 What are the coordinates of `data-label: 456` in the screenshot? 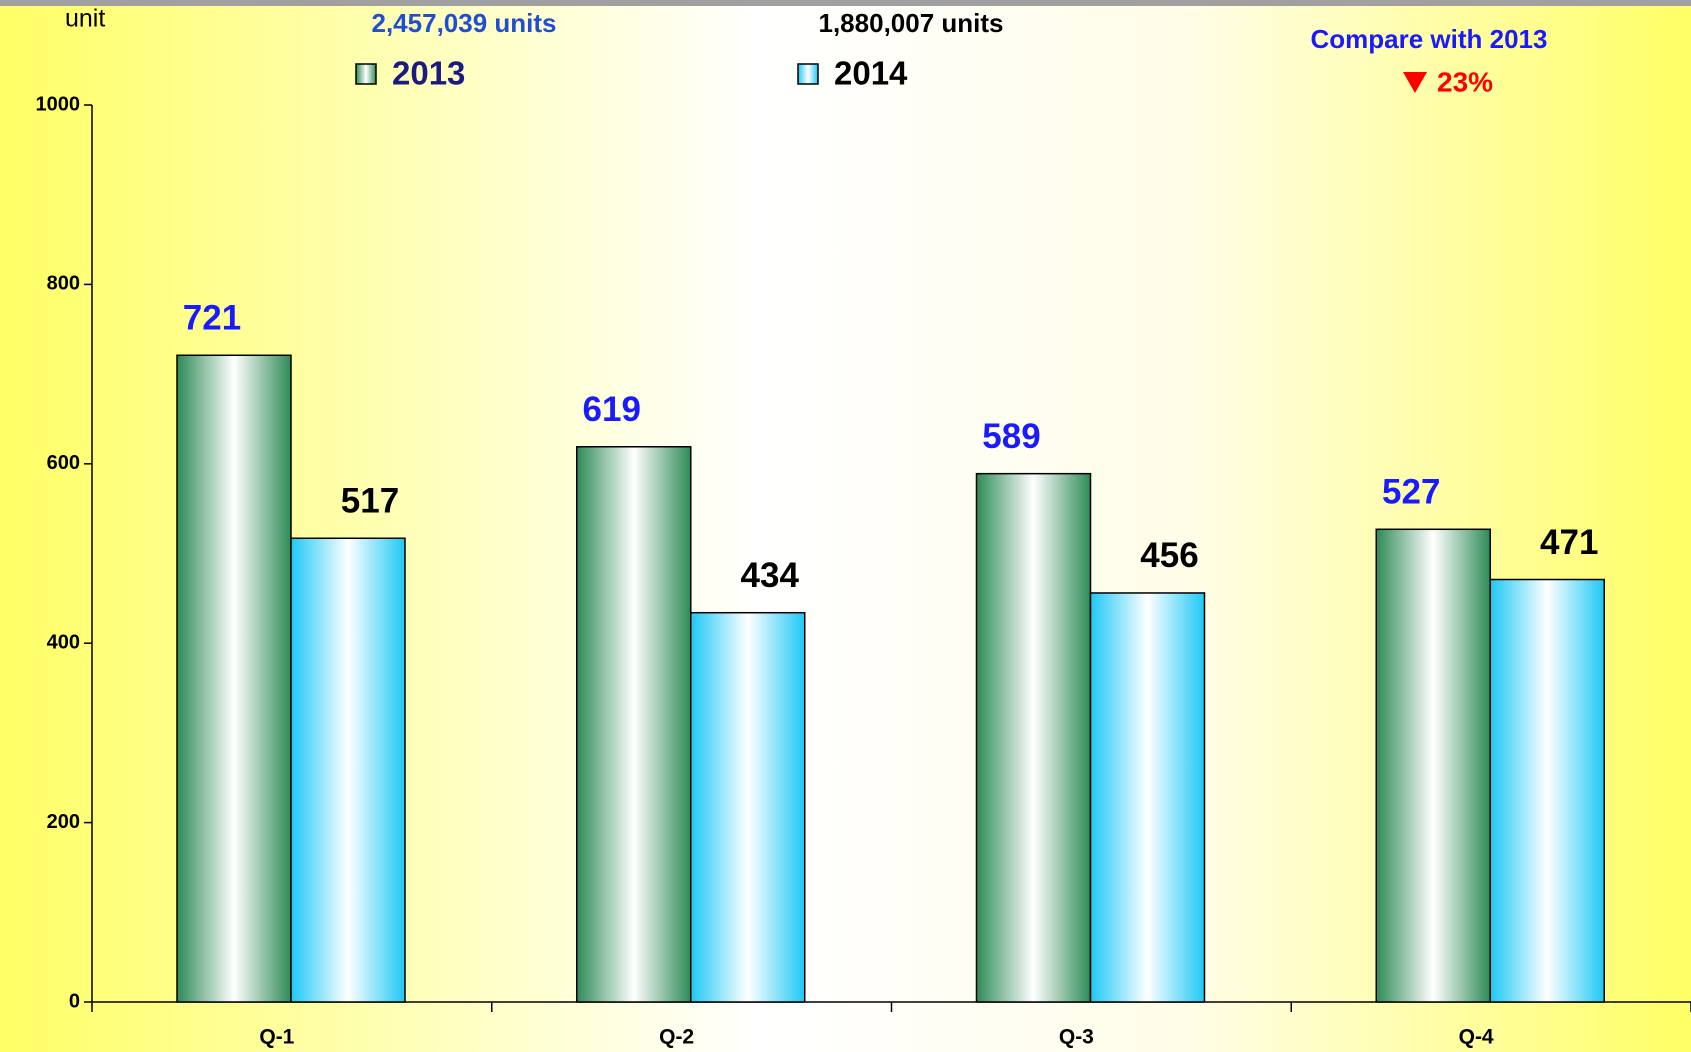 It's located at (1169, 555).